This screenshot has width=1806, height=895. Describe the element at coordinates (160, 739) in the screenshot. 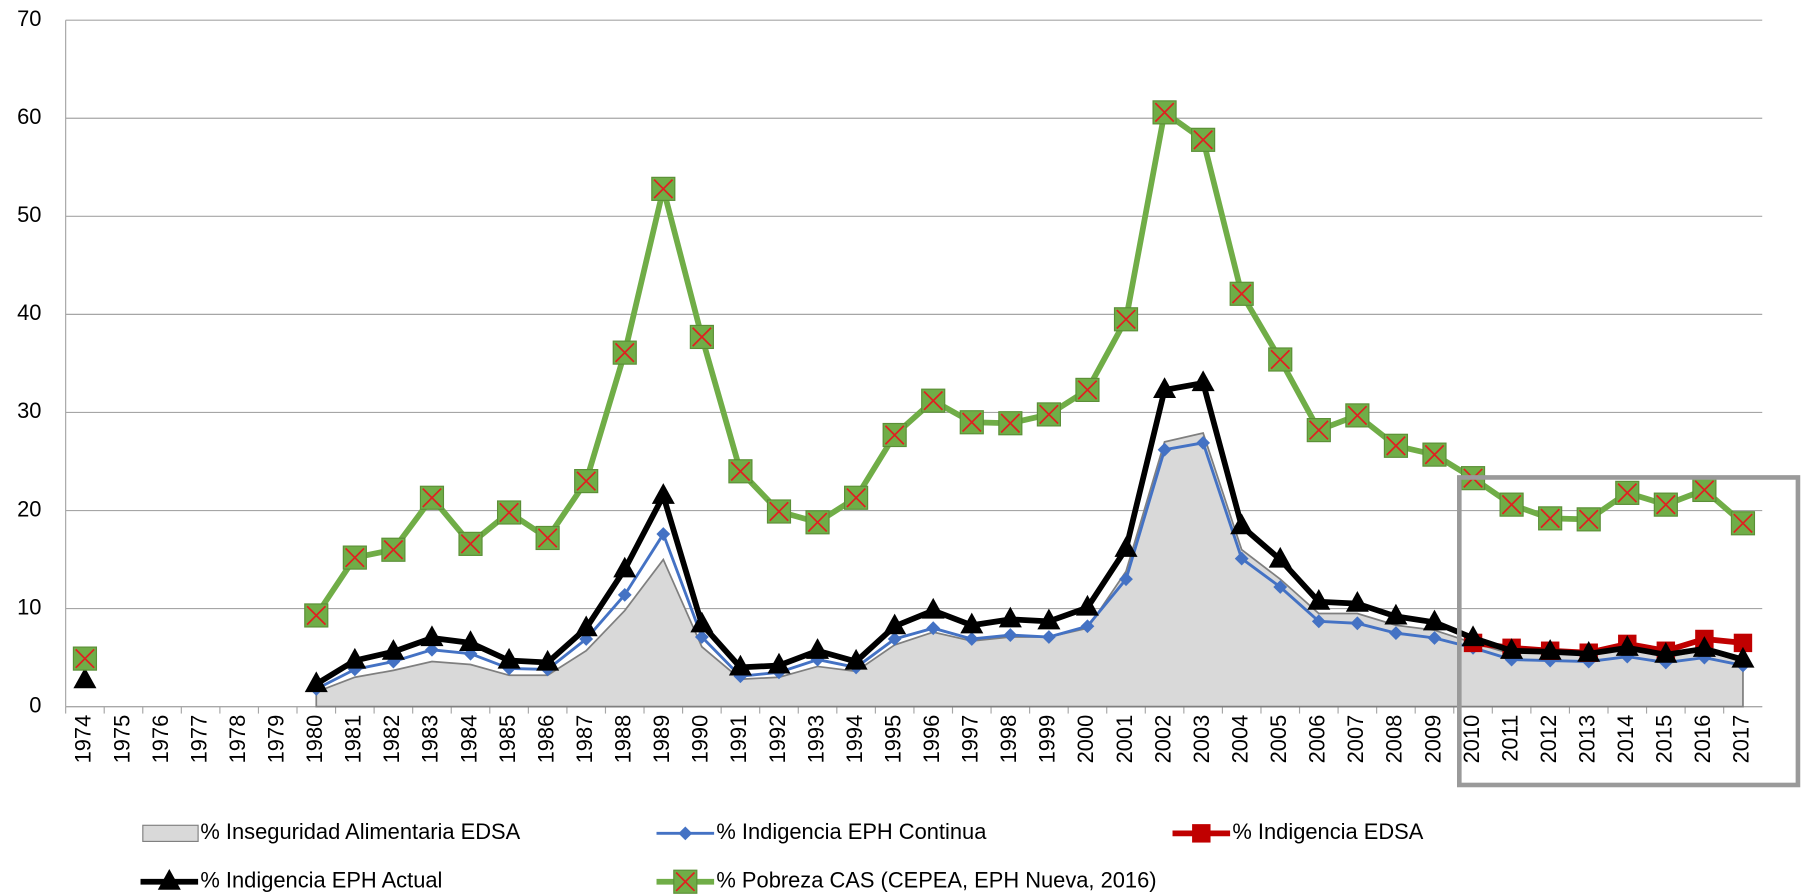

I see `x-tick-label: 1976` at that location.